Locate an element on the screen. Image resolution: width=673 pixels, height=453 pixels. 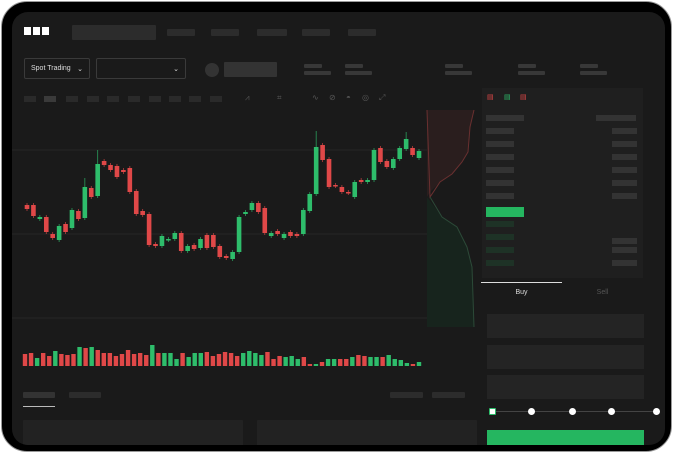
trade-tabs: Buy Sell is located at coordinates (562, 292).